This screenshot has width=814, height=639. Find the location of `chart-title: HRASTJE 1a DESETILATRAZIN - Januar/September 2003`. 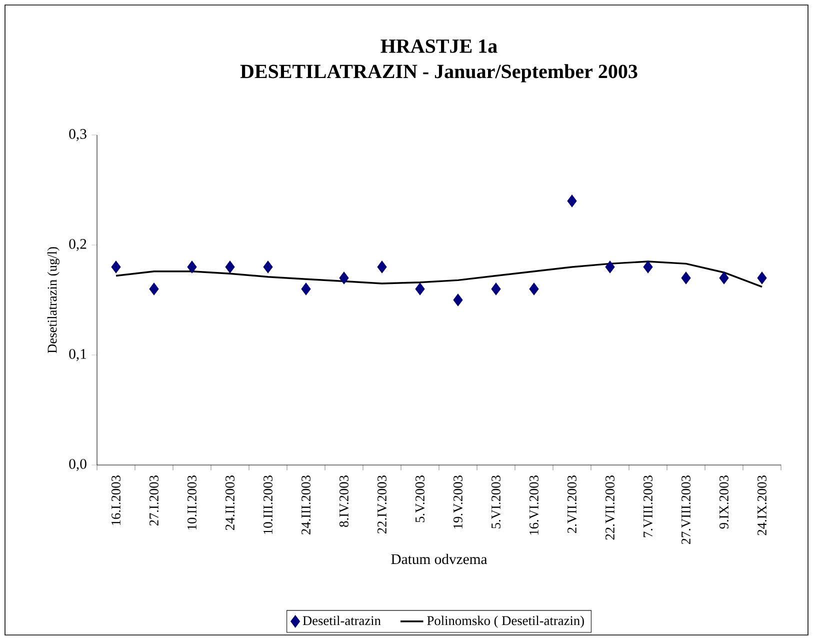

chart-title: HRASTJE 1a DESETILATRAZIN - Januar/September 2003 is located at coordinates (439, 60).